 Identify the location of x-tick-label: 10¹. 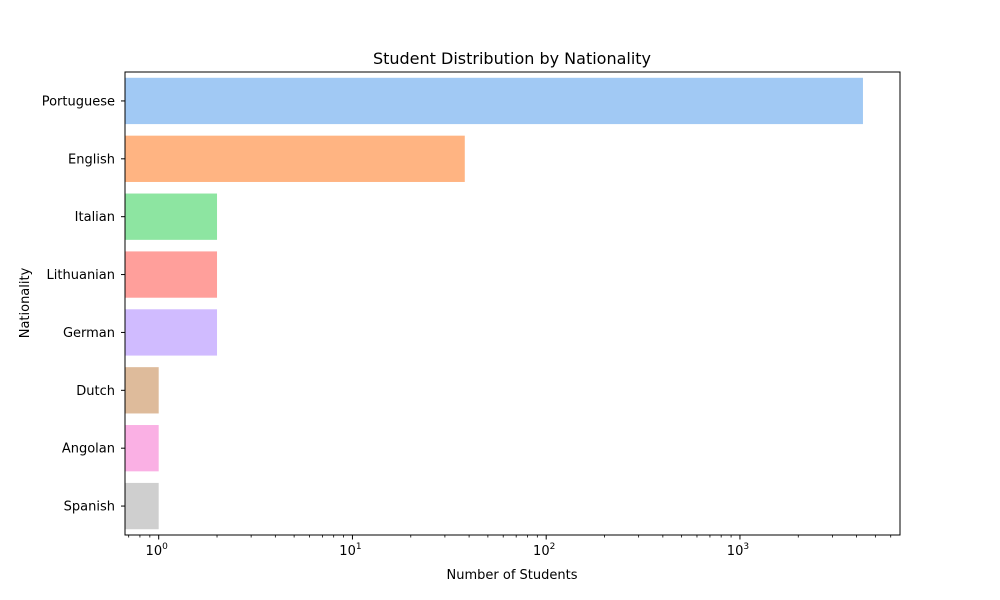
(350, 550).